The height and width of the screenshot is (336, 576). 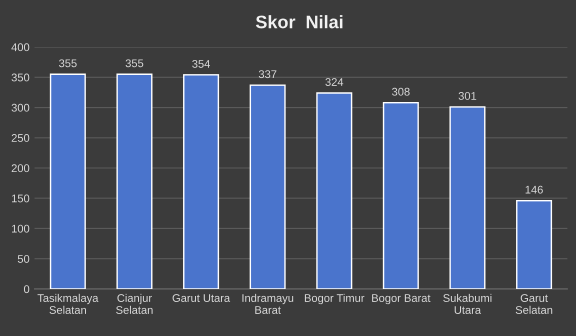 I want to click on y-tick-label: 150, so click(x=21, y=198).